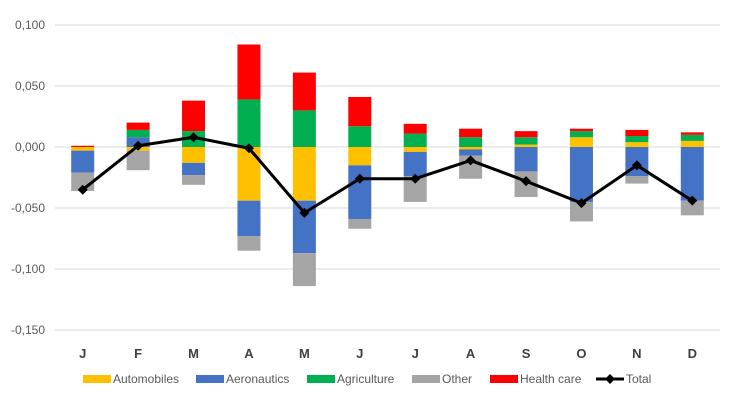  I want to click on y-tick-label: -0,150, so click(28, 330).